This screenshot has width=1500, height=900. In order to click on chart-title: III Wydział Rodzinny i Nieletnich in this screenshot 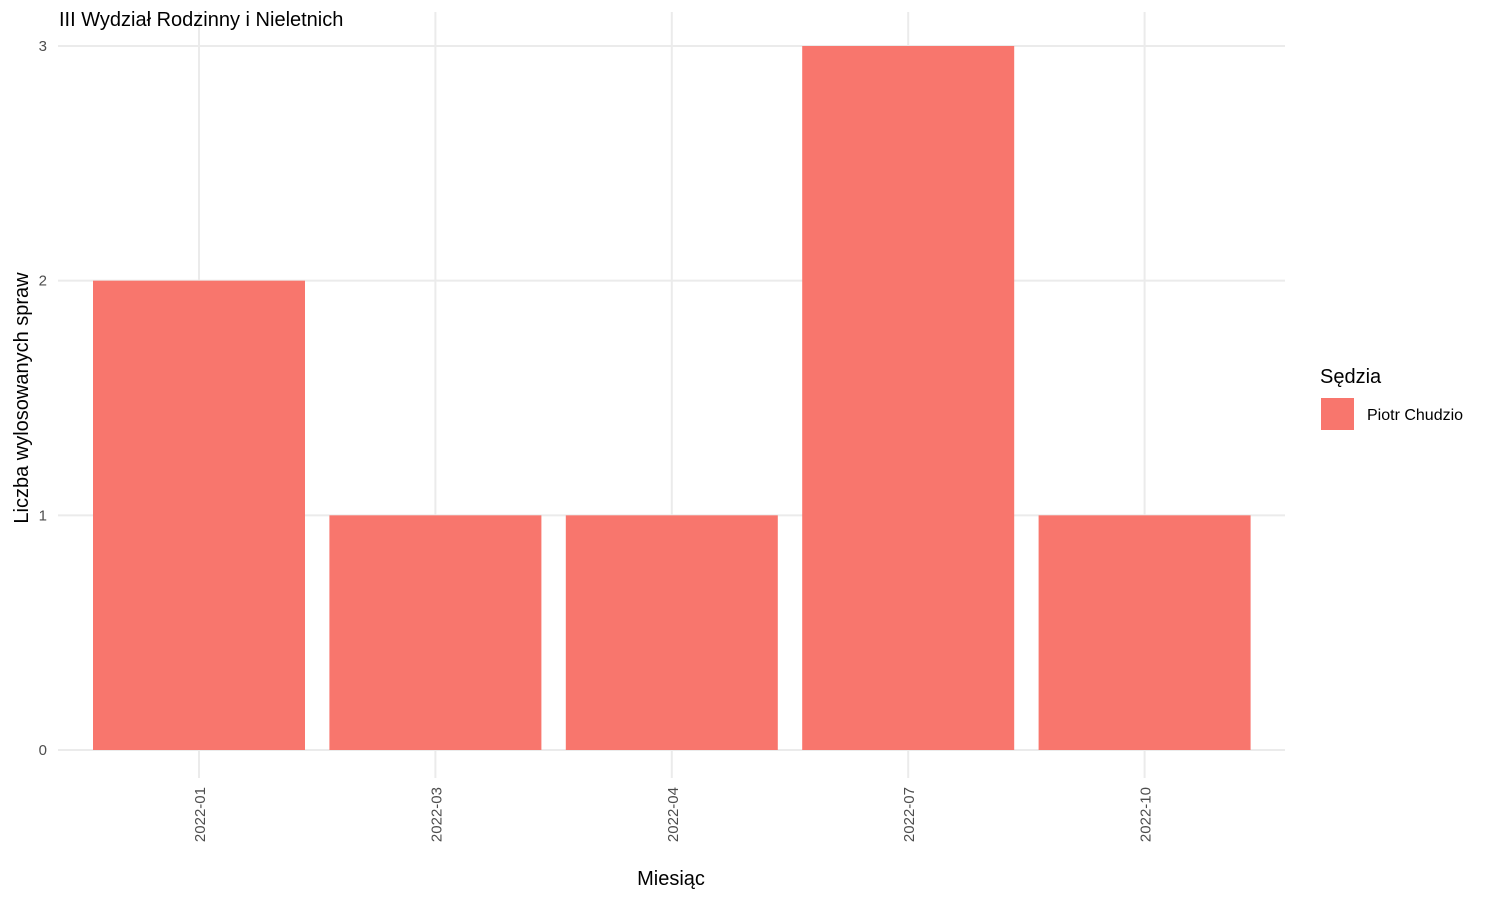, I will do `click(201, 20)`.